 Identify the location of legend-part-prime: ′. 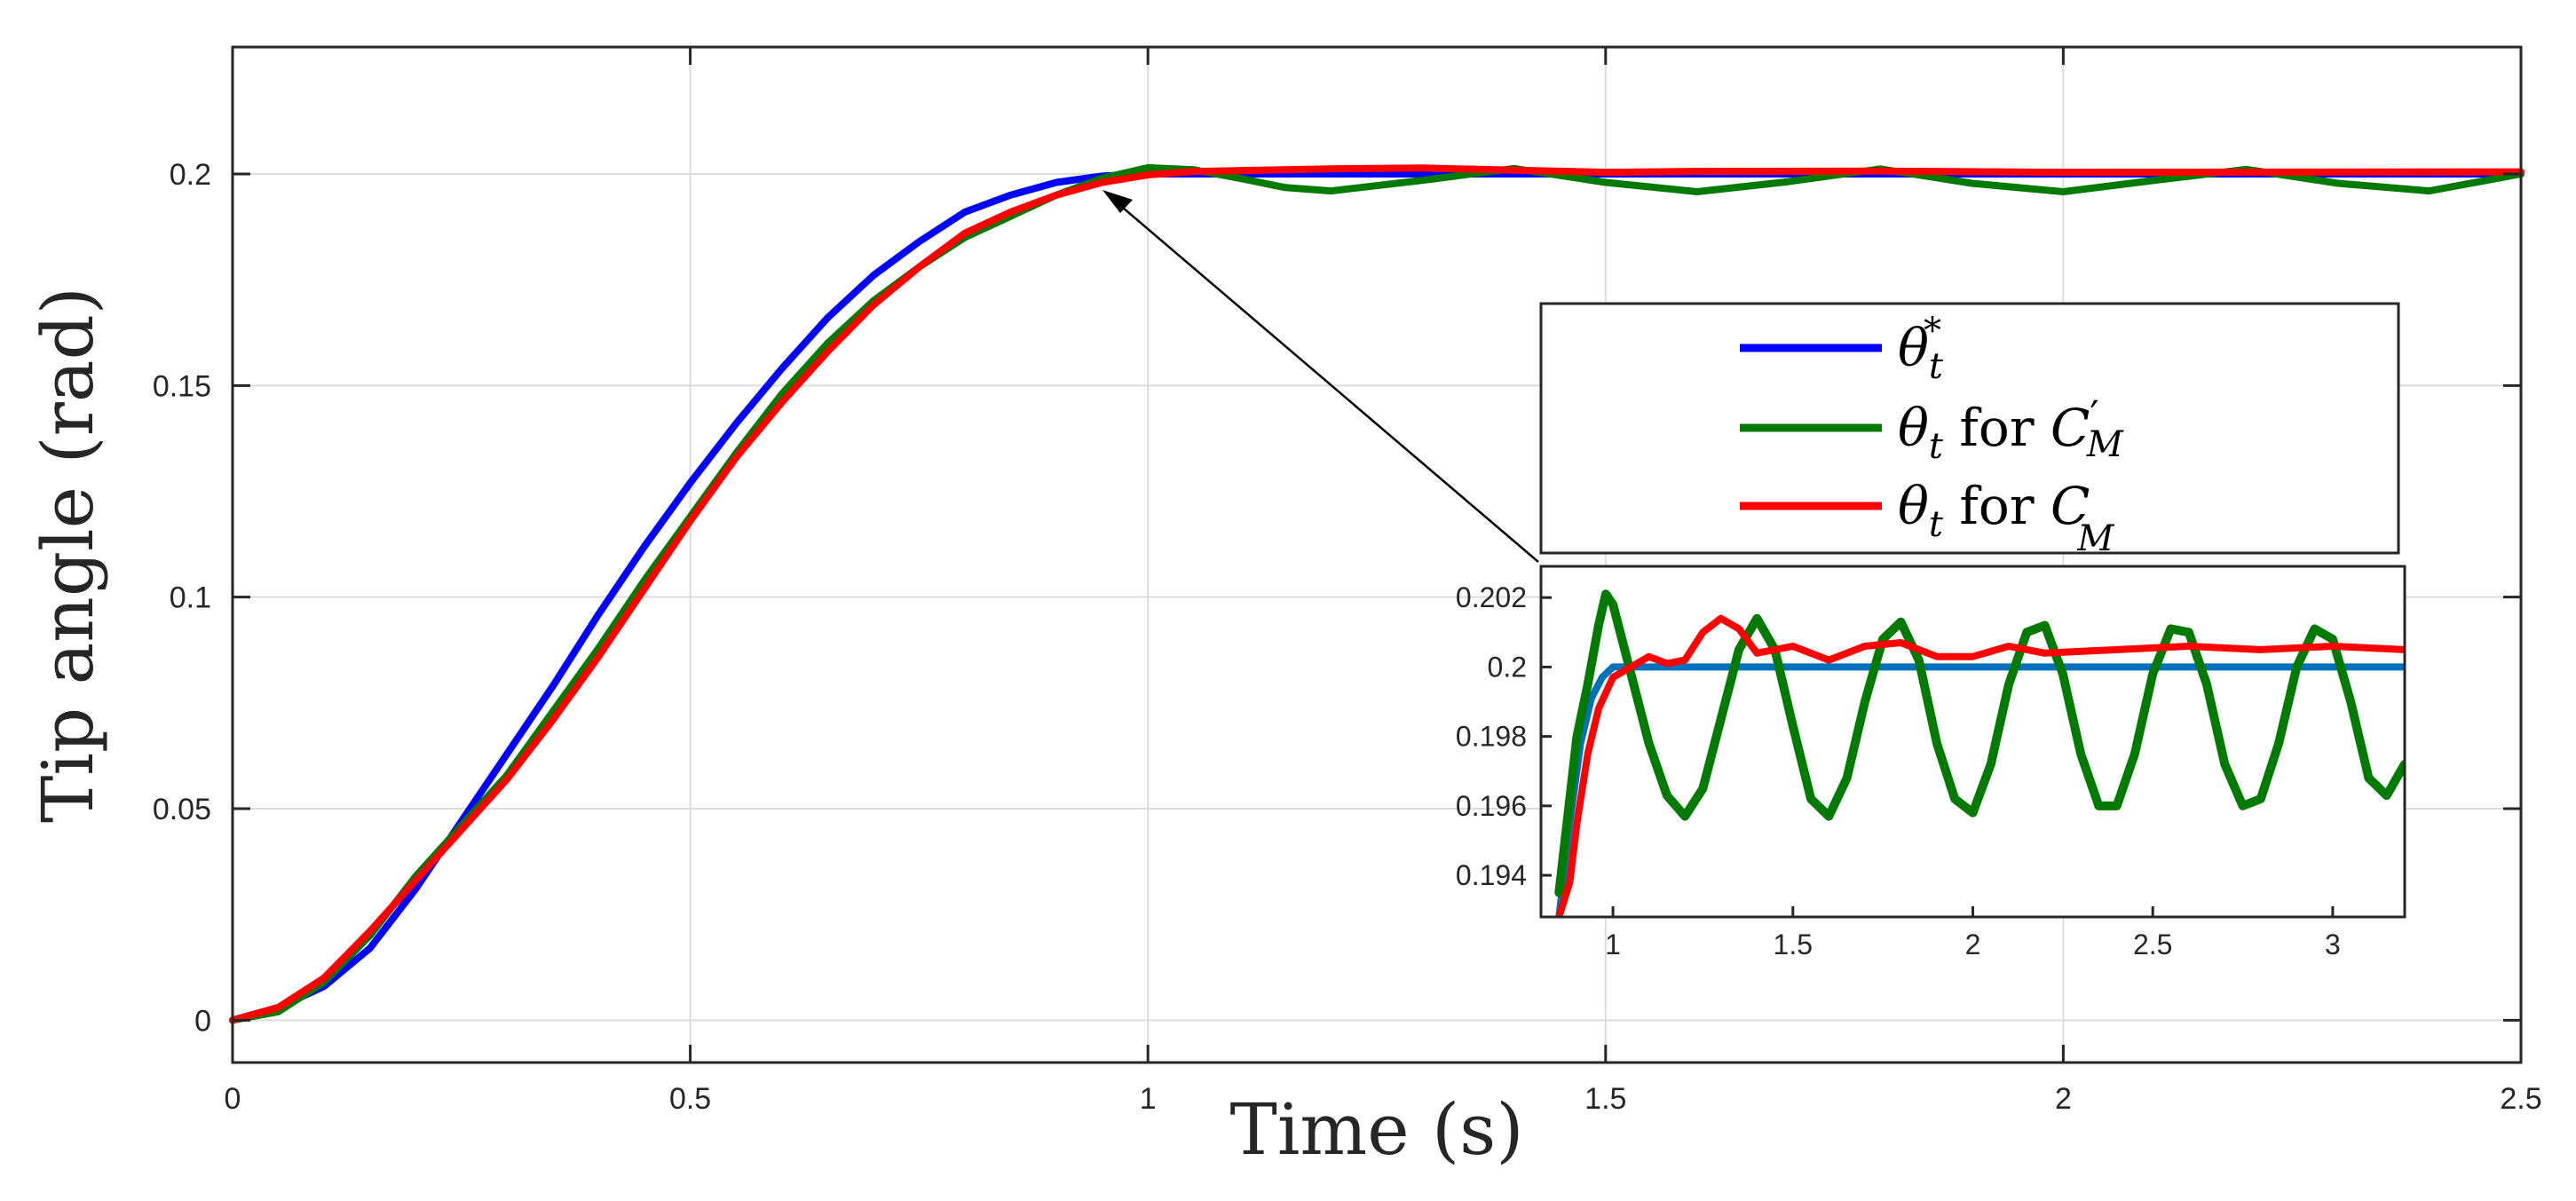
(2094, 415).